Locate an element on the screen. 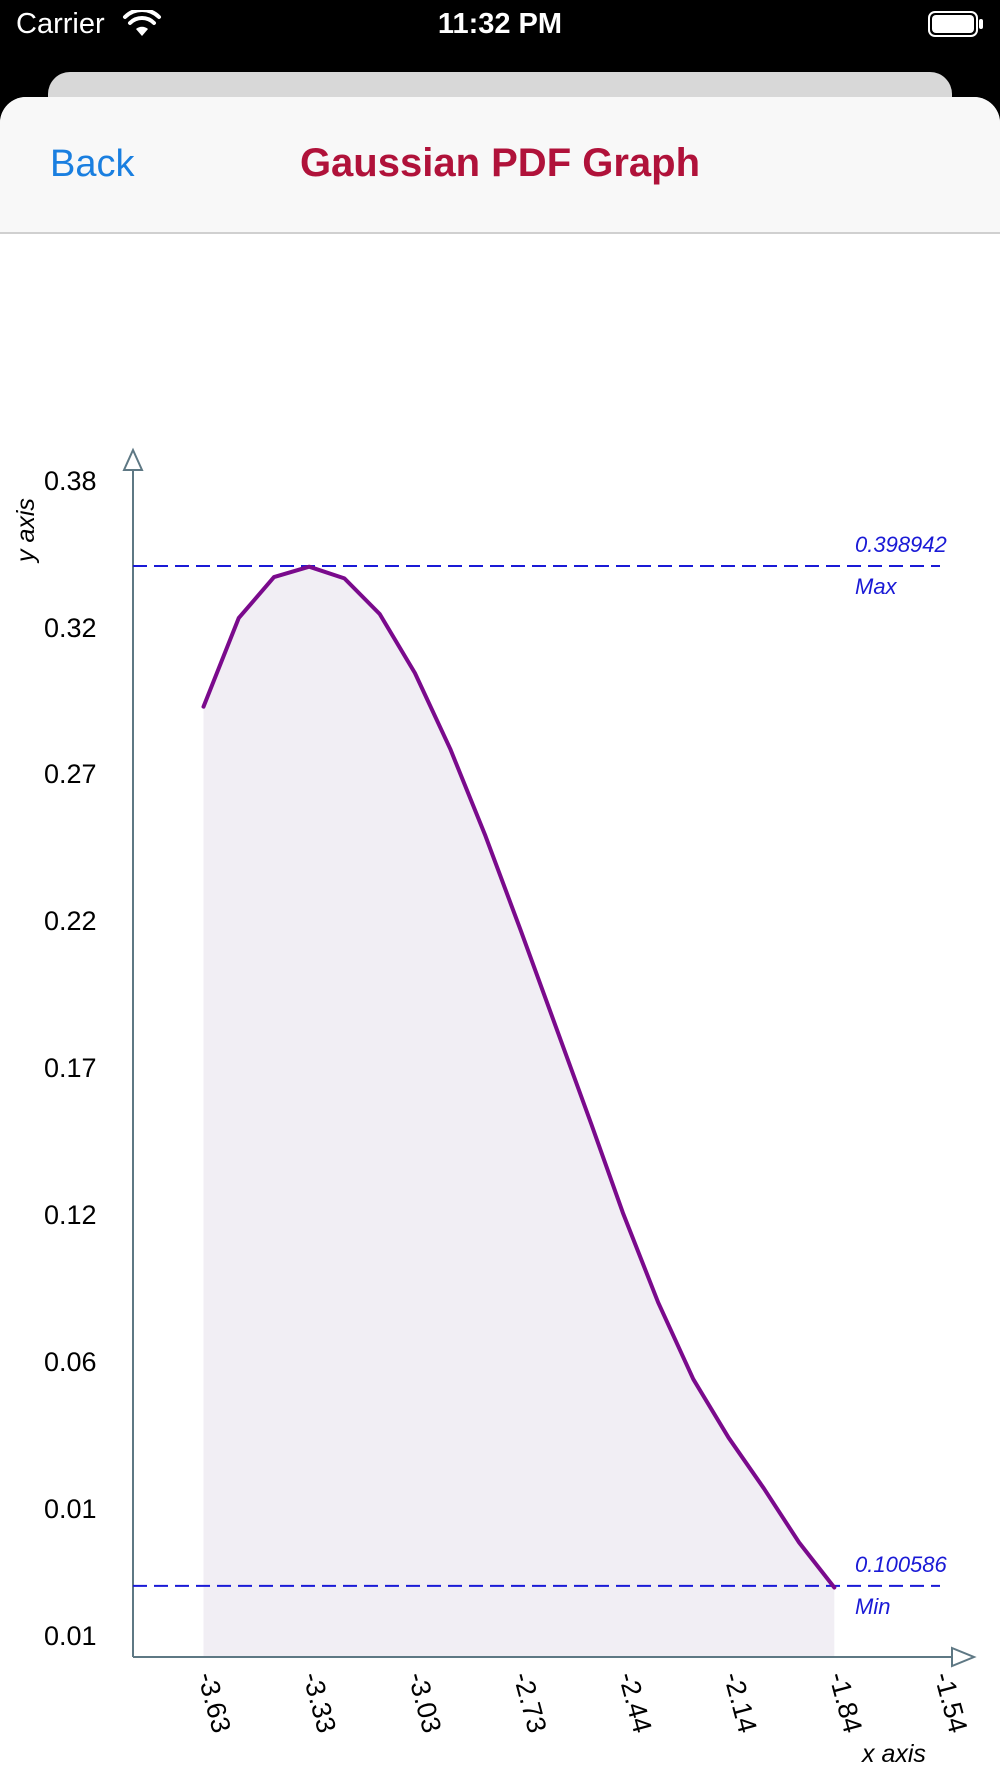  x-tick-label: -1.54 is located at coordinates (950, 1702).